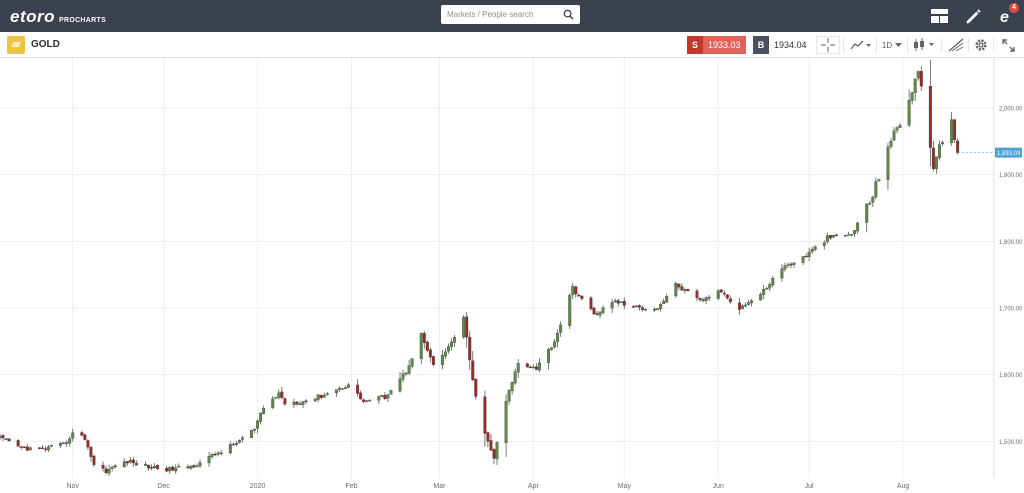 Image resolution: width=1024 pixels, height=493 pixels. I want to click on search-input, so click(503, 14).